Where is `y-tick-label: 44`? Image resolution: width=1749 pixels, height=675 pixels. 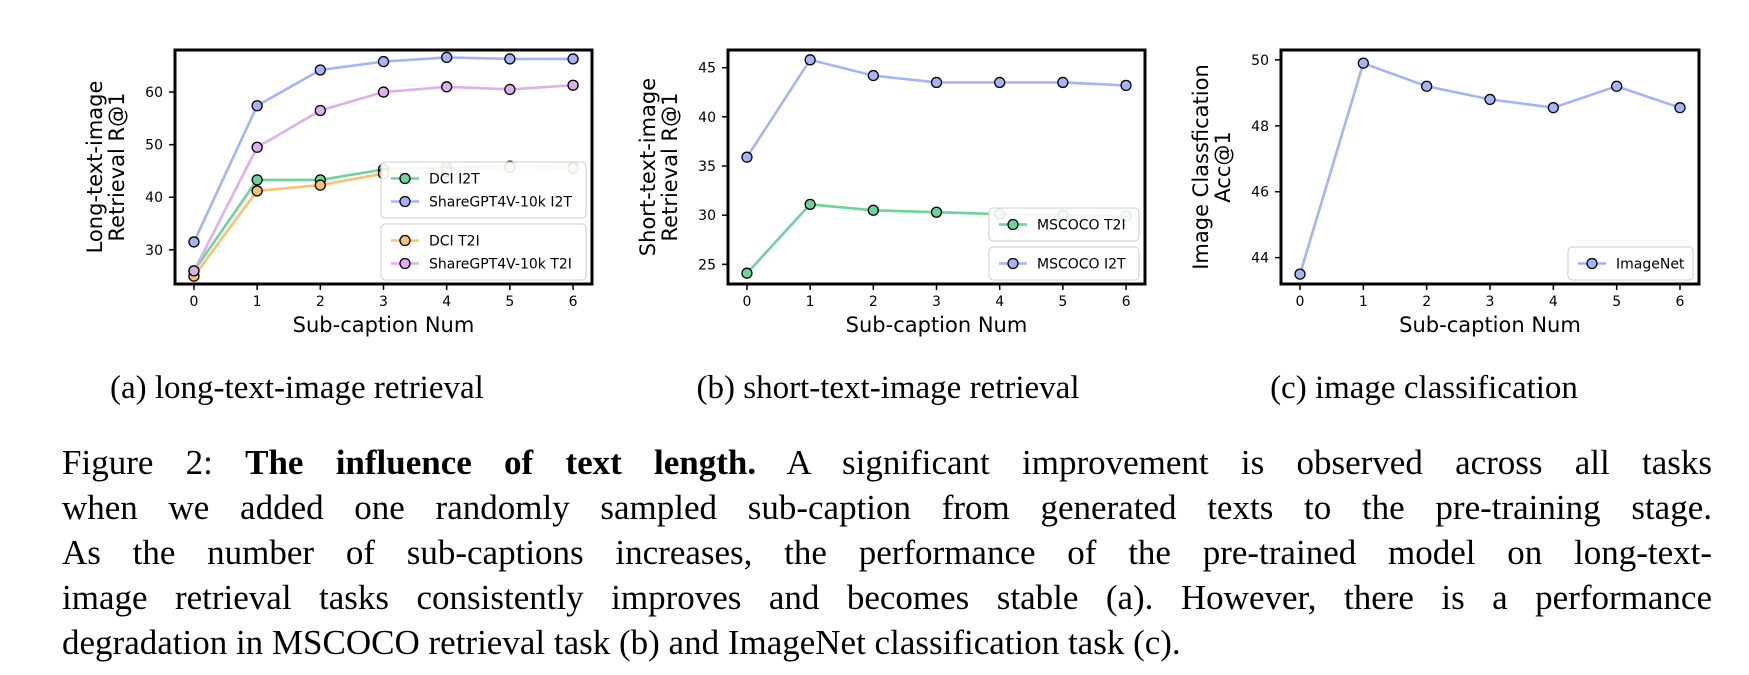
y-tick-label: 44 is located at coordinates (1260, 259).